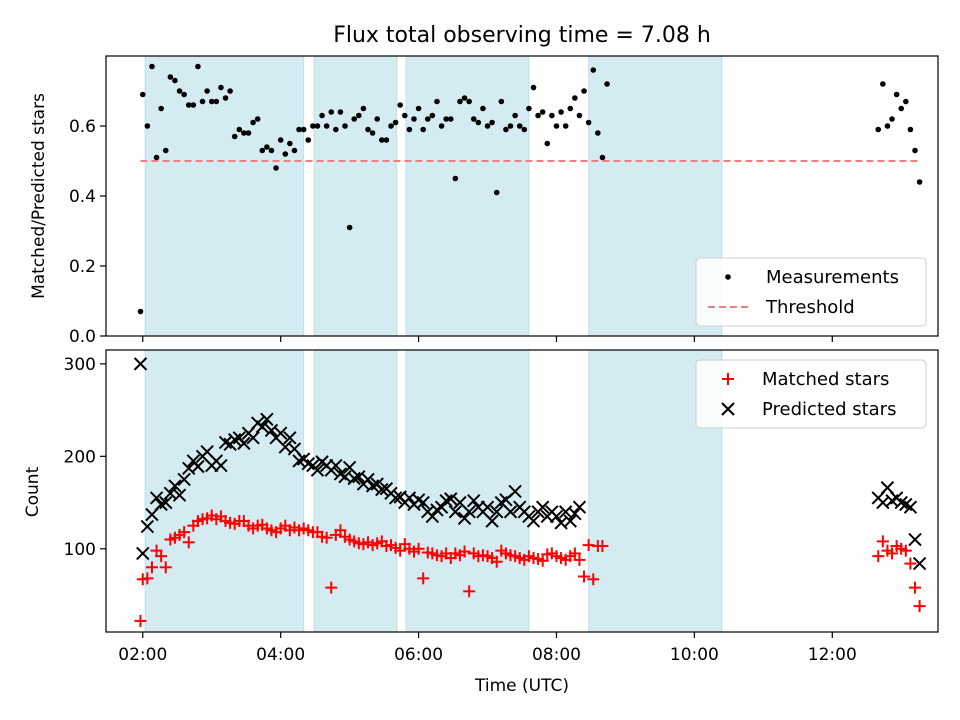  Describe the element at coordinates (224, 196) in the screenshot. I see `shaded-interval` at that location.